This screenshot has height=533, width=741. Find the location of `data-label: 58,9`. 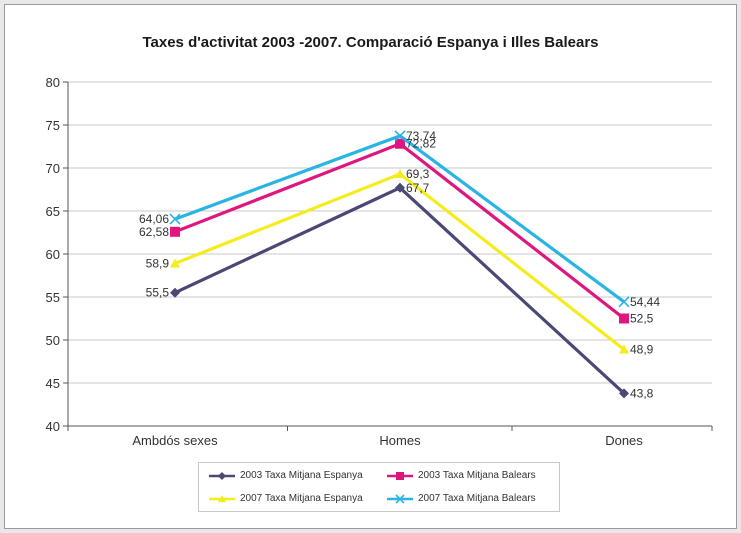

data-label: 58,9 is located at coordinates (158, 263).